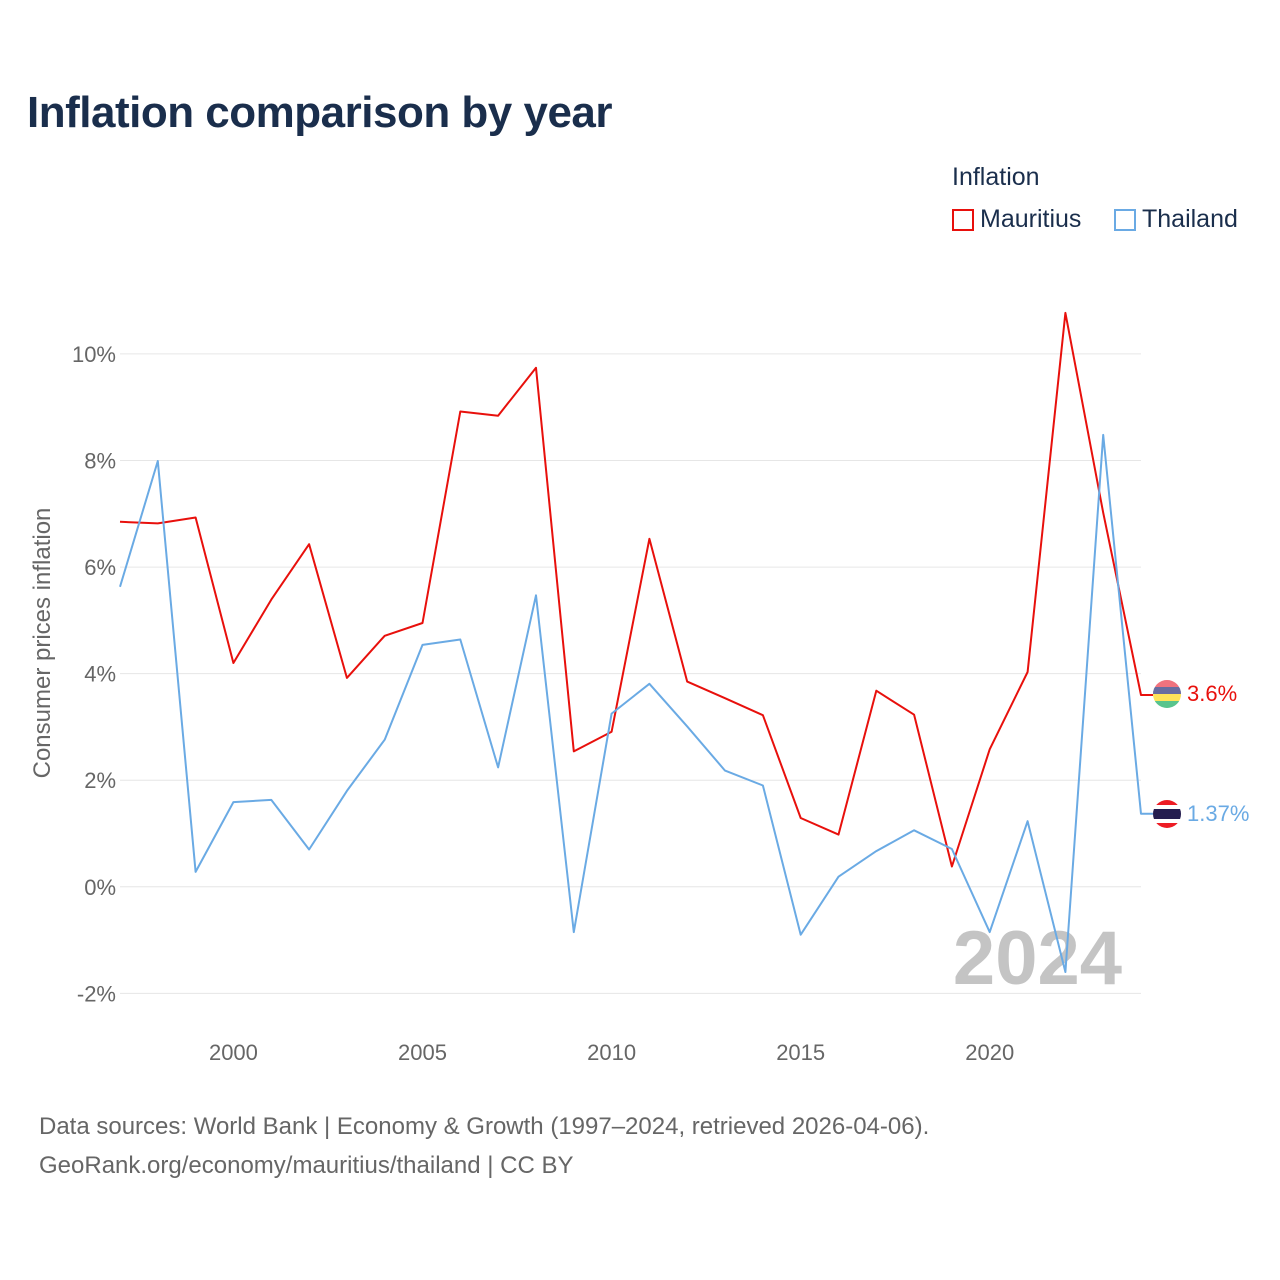 The height and width of the screenshot is (1280, 1280). Describe the element at coordinates (1037, 958) in the screenshot. I see `year-watermark: 2024` at that location.